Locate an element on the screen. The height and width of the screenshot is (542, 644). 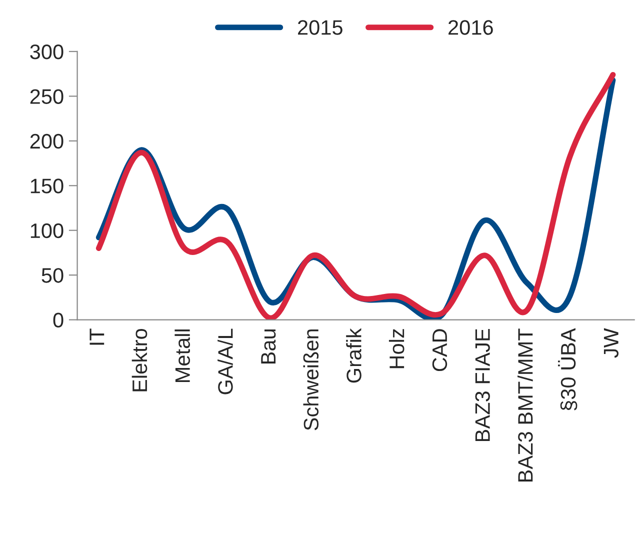
y-tick-label: 0 is located at coordinates (58, 320).